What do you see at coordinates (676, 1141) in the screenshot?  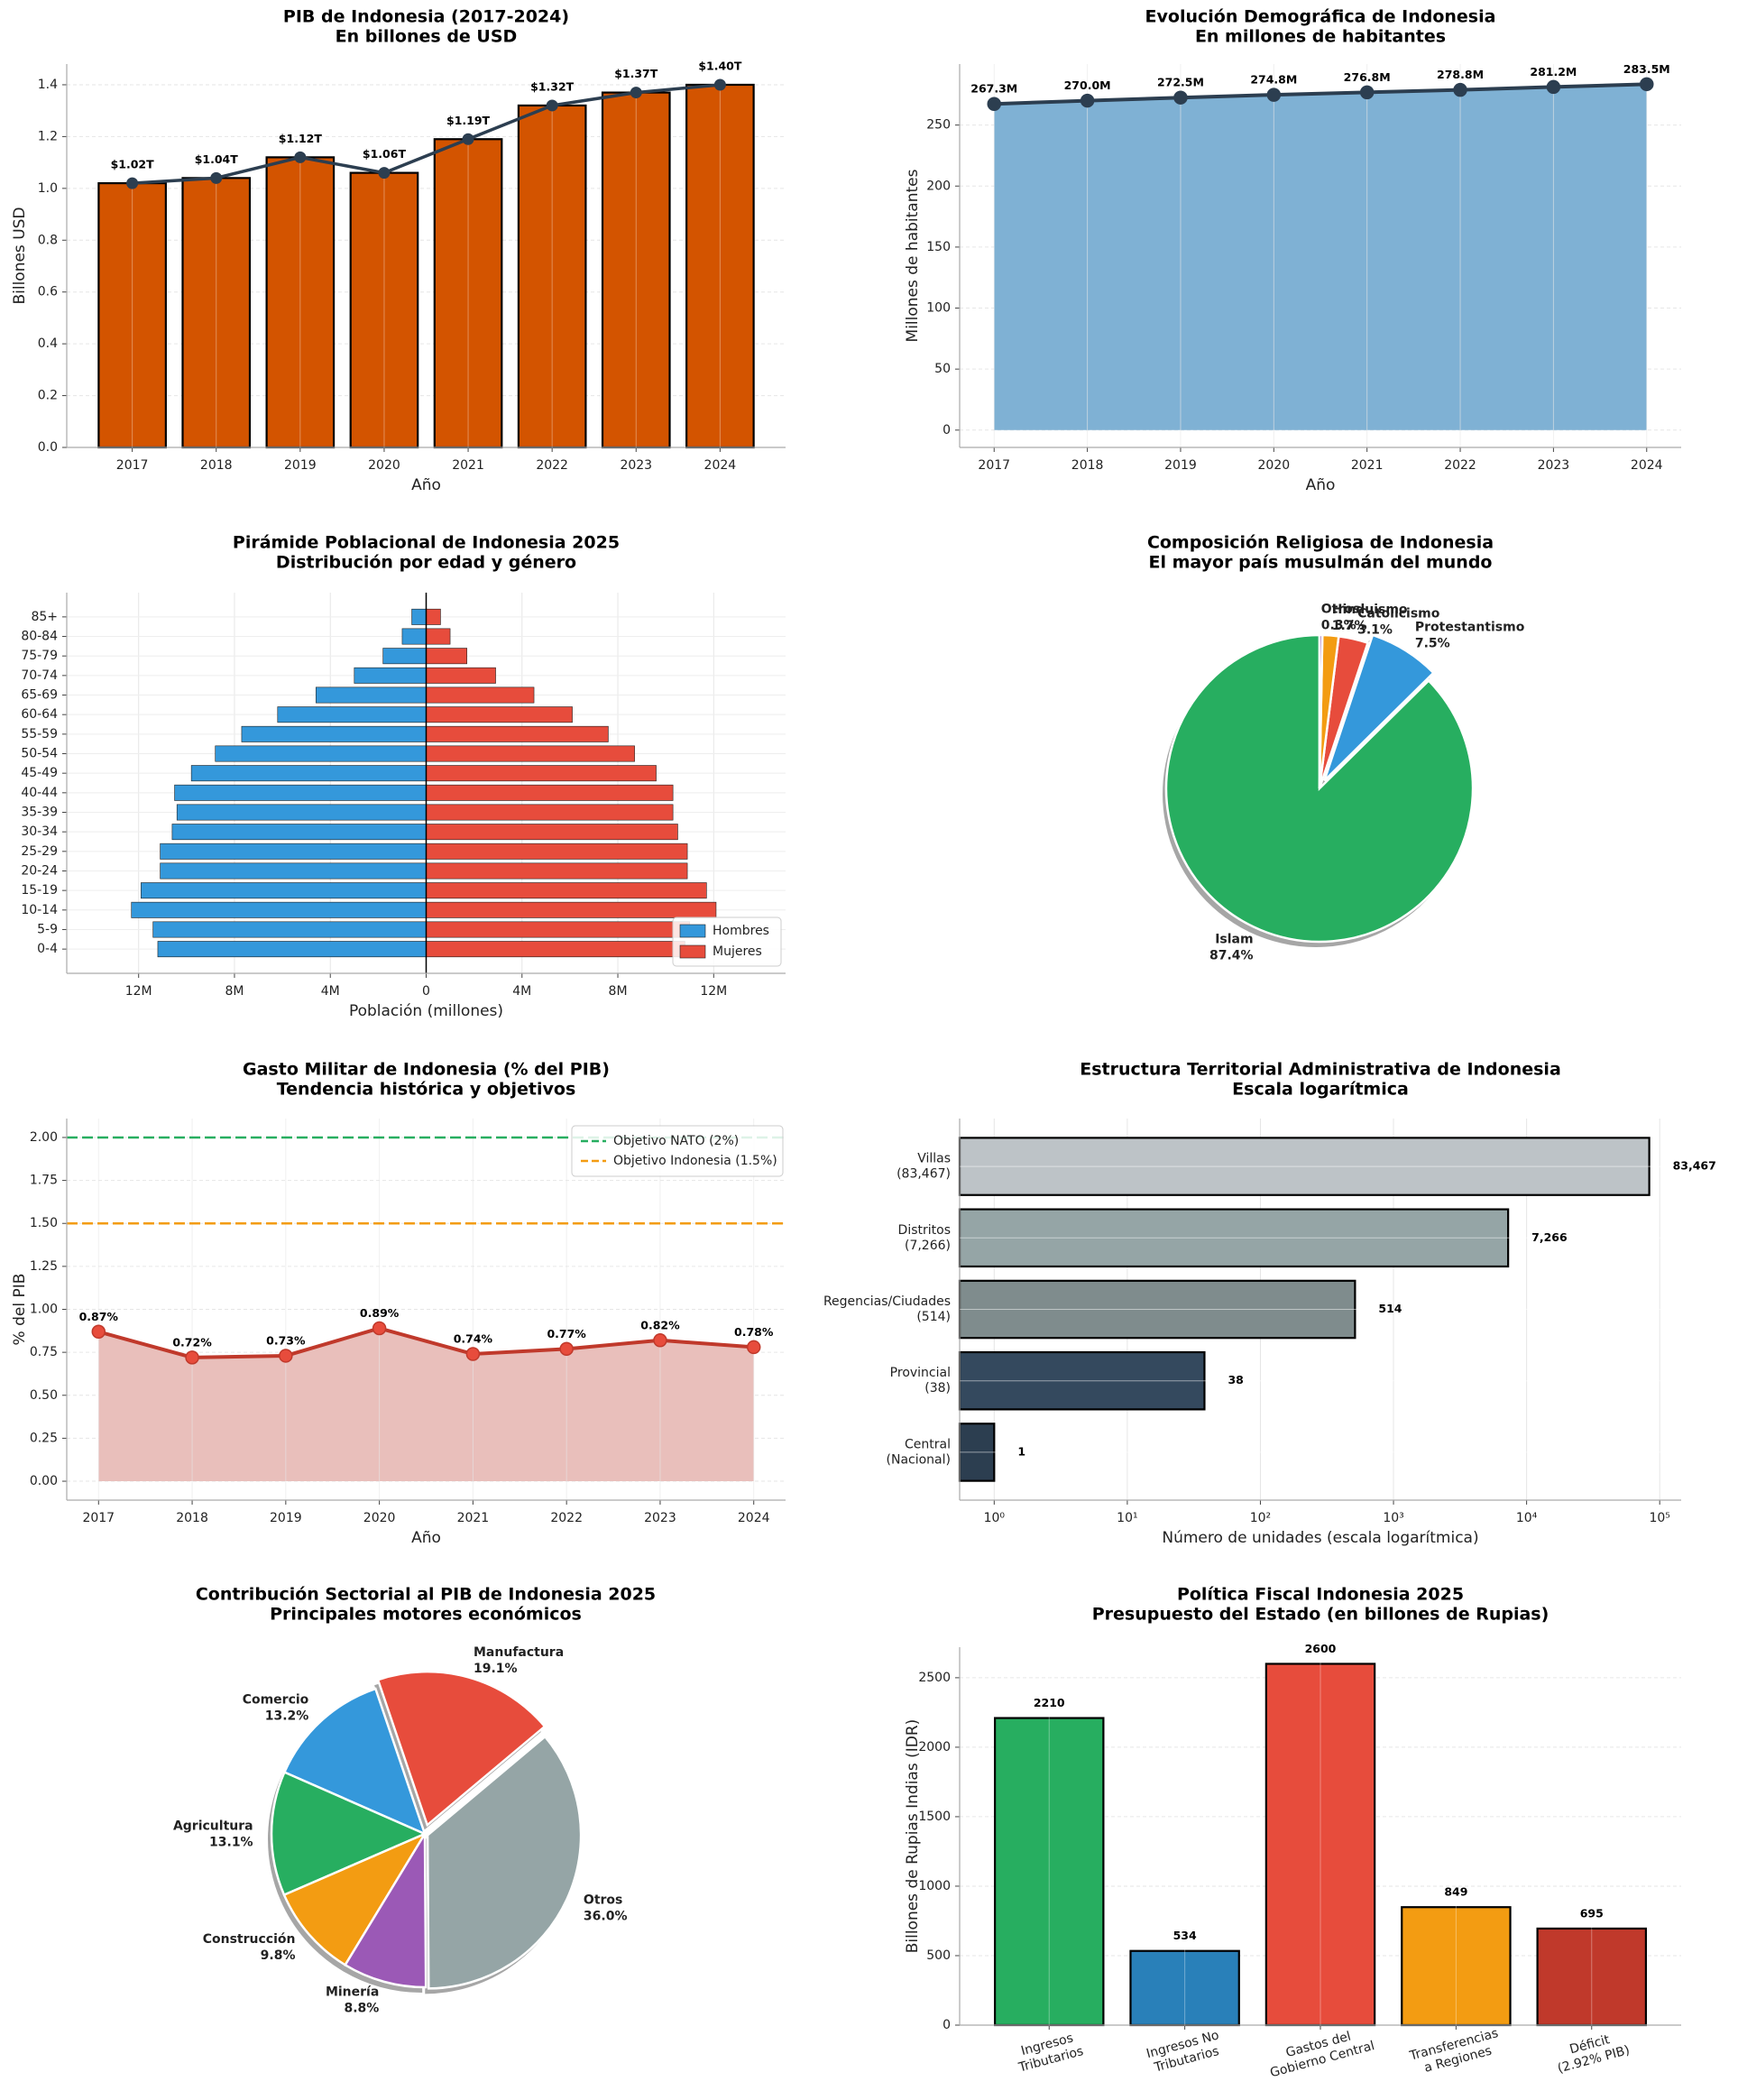 I see `legend-label: Objetivo NATO (2%)` at bounding box center [676, 1141].